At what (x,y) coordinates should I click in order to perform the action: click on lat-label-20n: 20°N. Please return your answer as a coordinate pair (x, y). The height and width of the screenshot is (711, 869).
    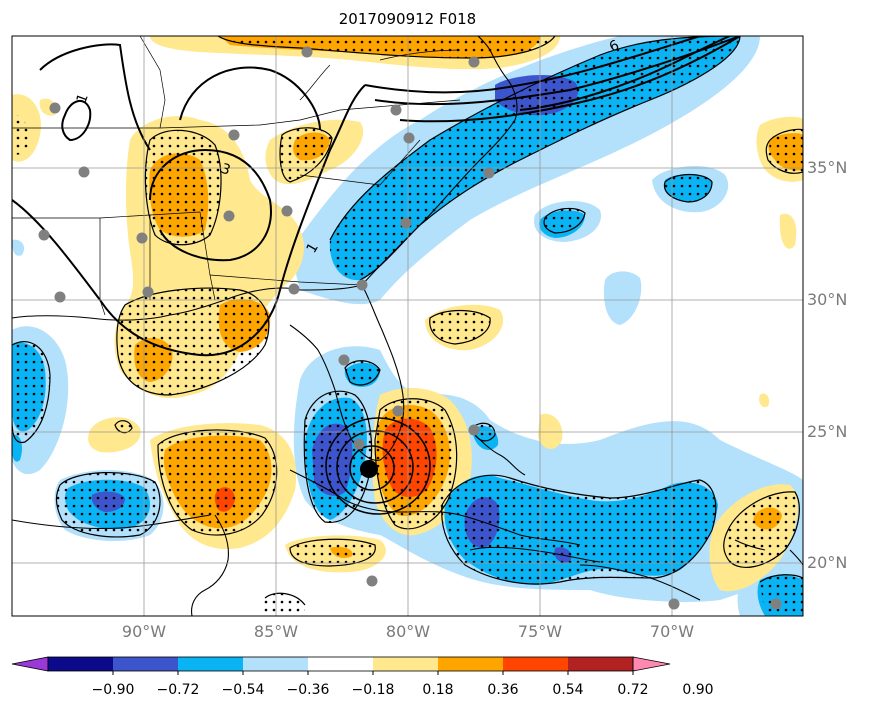
    Looking at the image, I should click on (827, 562).